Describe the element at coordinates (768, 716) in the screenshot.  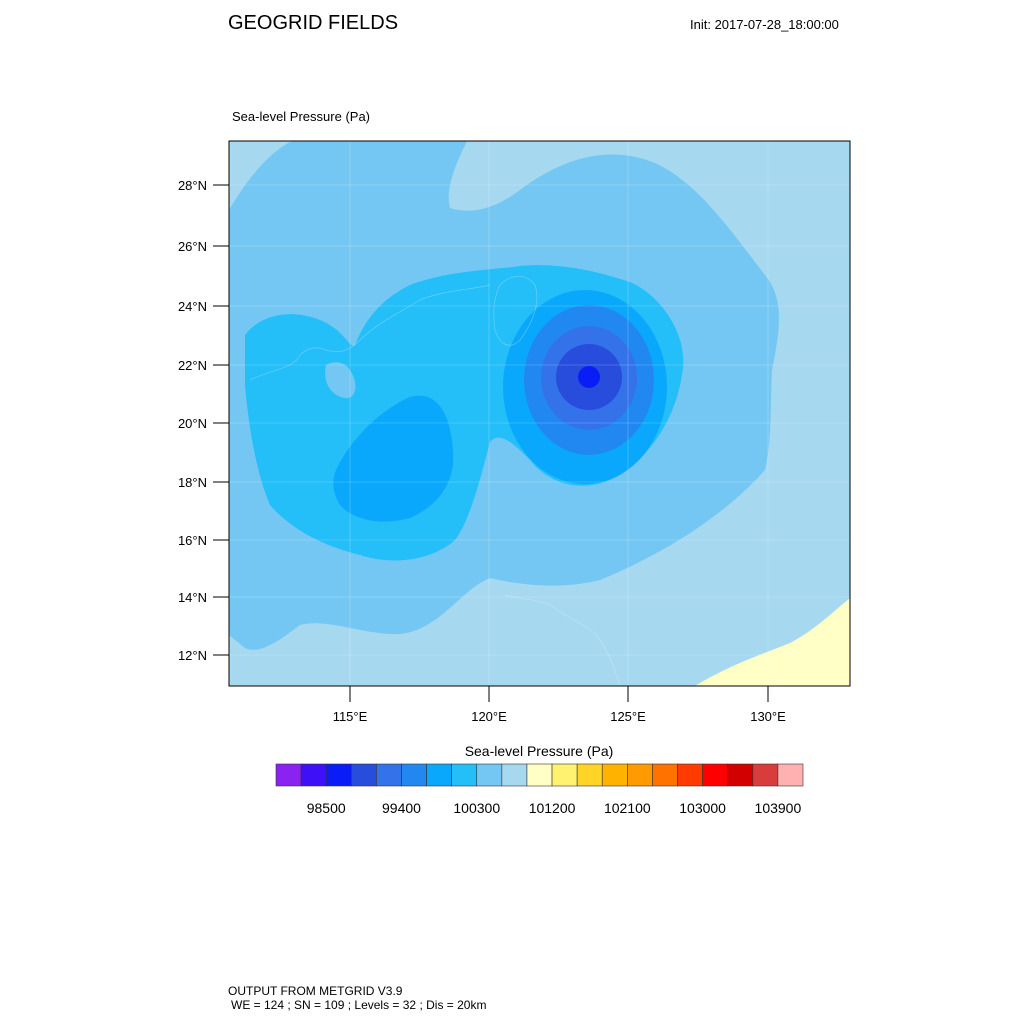
I see `lon-tick-label: 130°E` at that location.